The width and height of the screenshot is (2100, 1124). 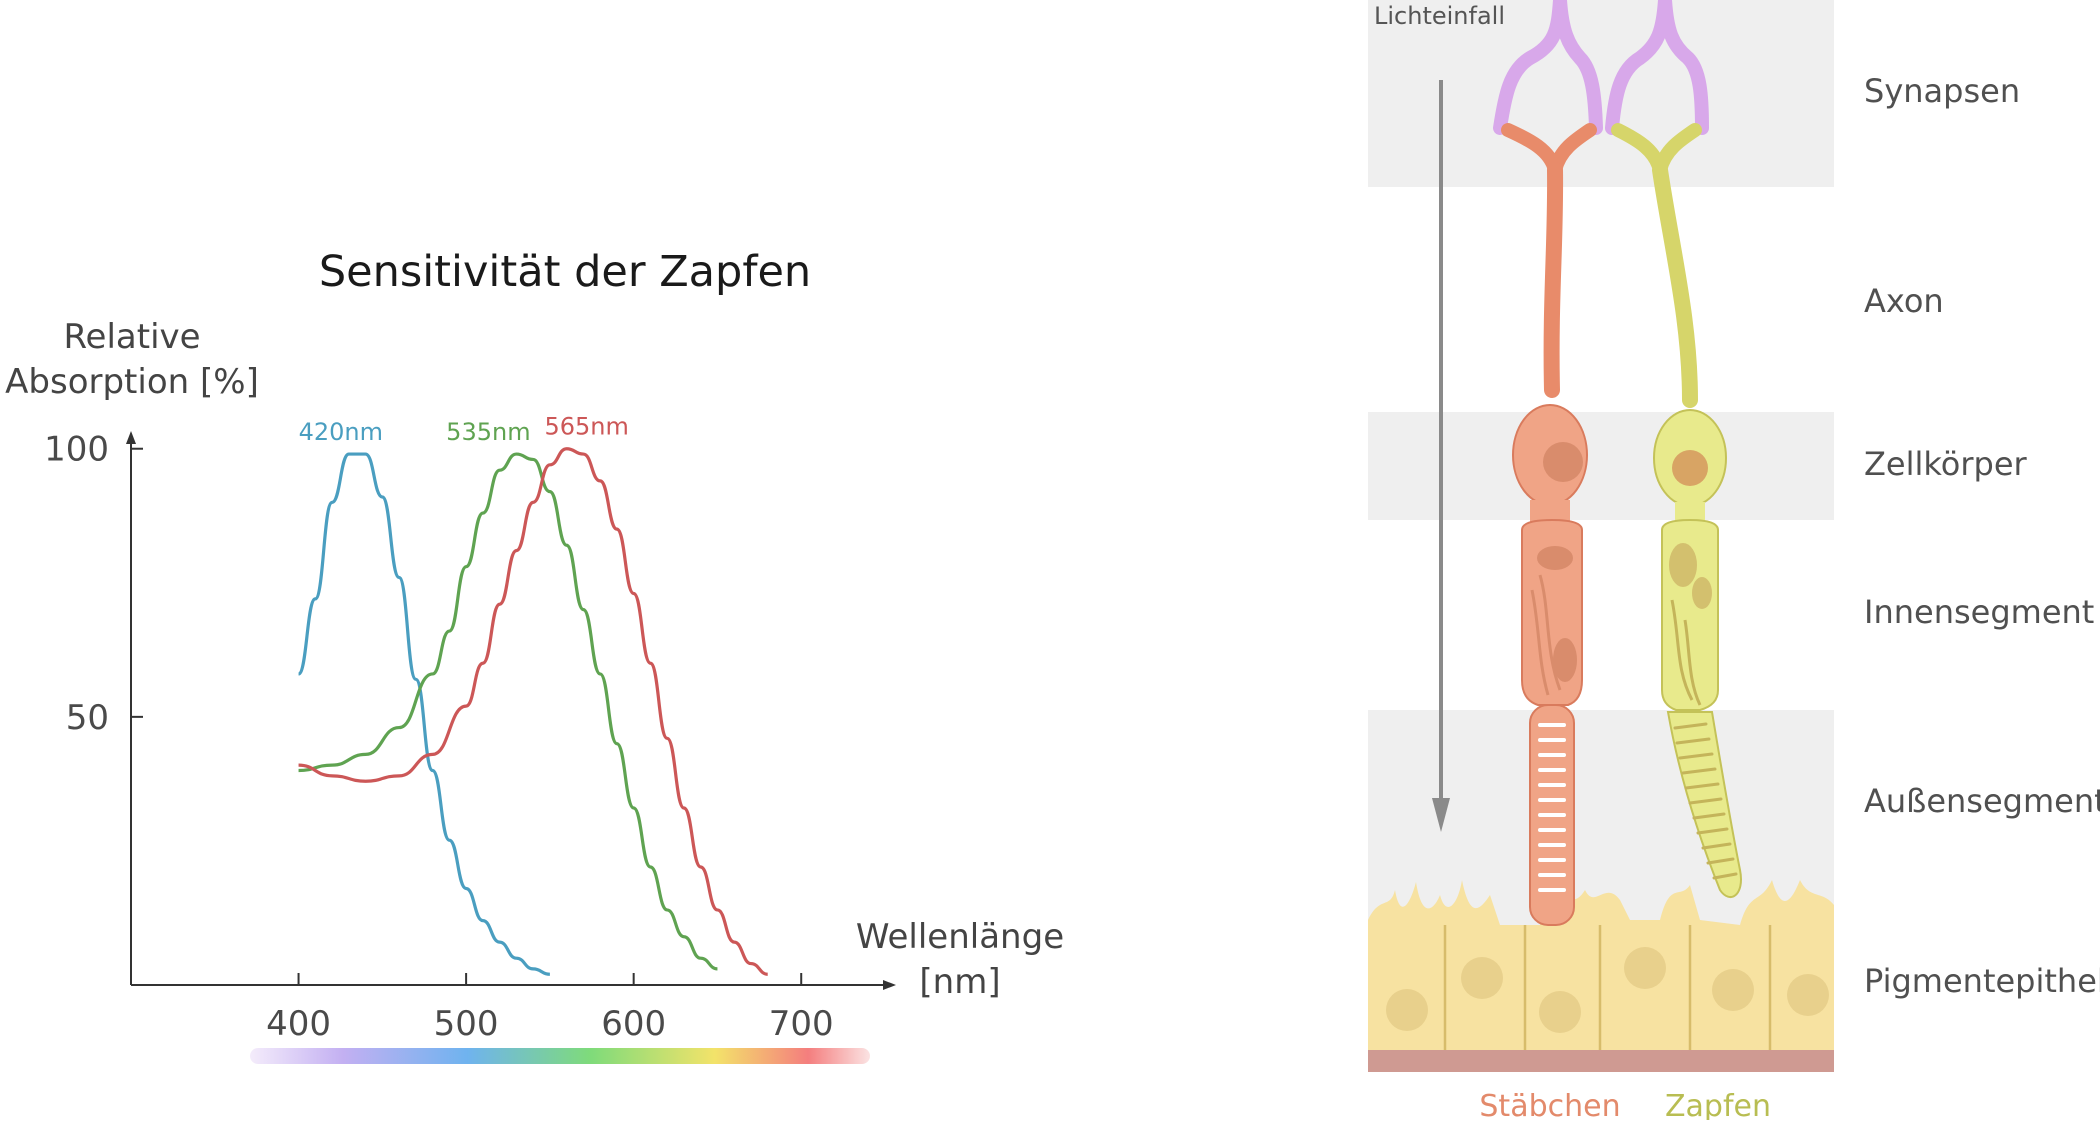 I want to click on band-synapsen, so click(x=1601, y=93).